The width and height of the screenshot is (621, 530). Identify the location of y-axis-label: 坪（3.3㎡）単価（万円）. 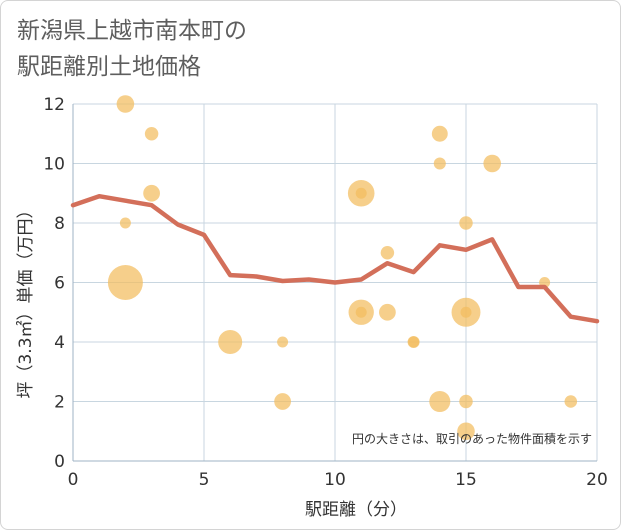
(26, 299).